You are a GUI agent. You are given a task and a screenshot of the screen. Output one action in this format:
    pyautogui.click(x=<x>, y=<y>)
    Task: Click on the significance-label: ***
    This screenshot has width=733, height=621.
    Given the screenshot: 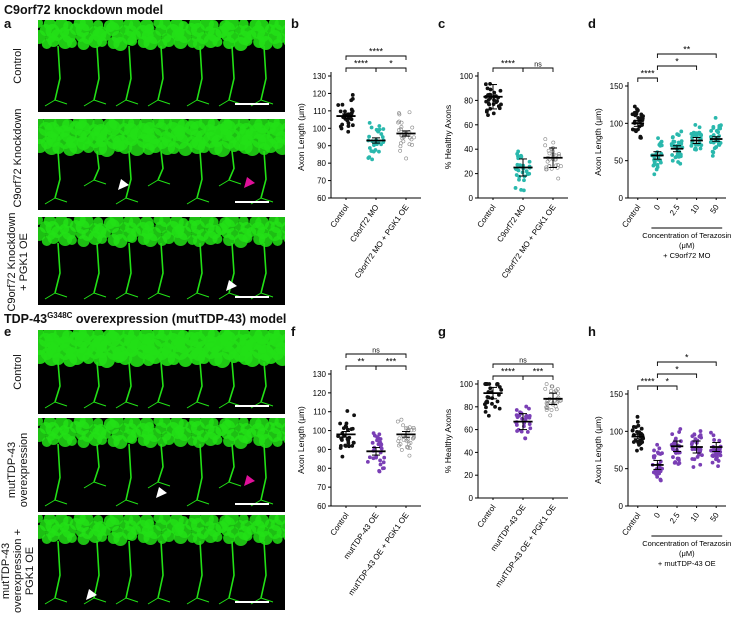 What is the action you would take?
    pyautogui.click(x=391, y=362)
    